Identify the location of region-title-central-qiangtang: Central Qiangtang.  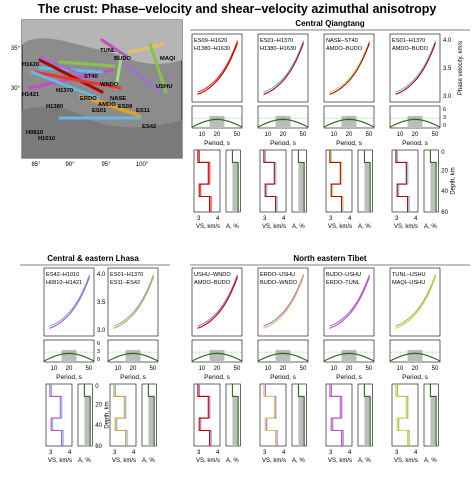
(329, 23).